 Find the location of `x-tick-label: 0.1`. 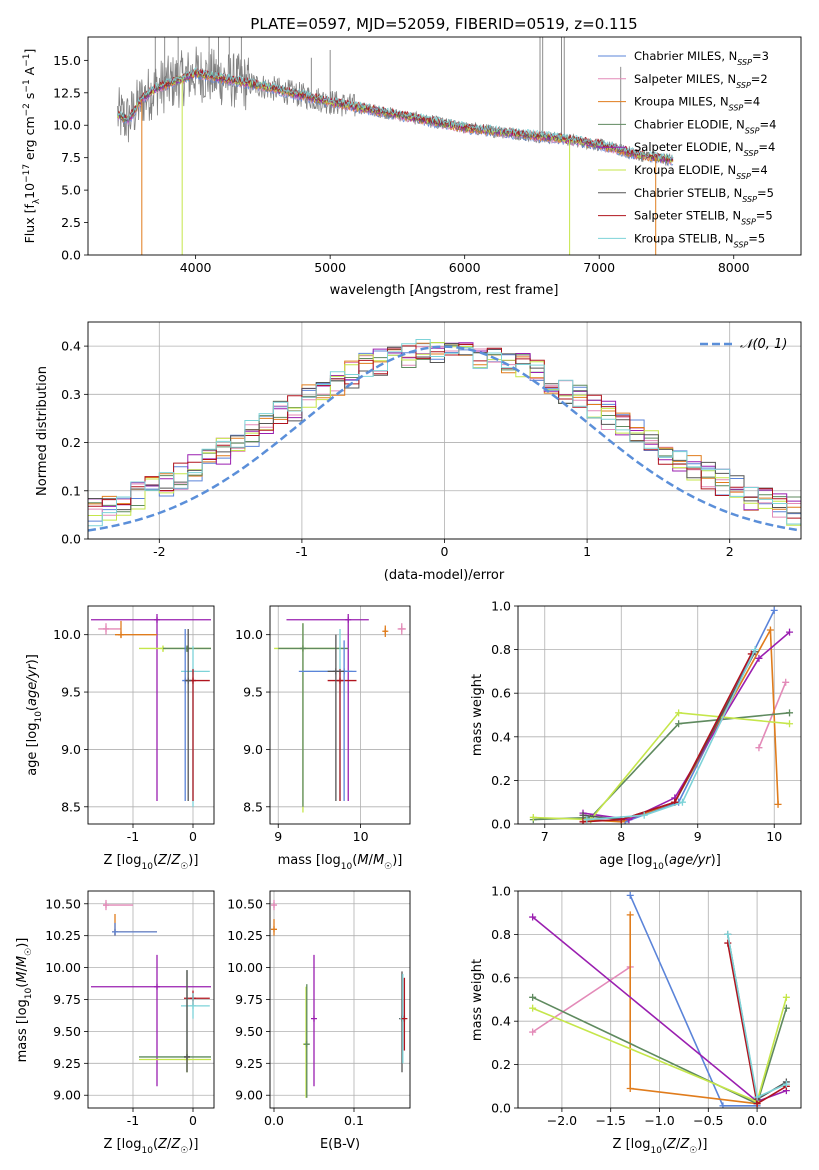

x-tick-label: 0.1 is located at coordinates (354, 1120).